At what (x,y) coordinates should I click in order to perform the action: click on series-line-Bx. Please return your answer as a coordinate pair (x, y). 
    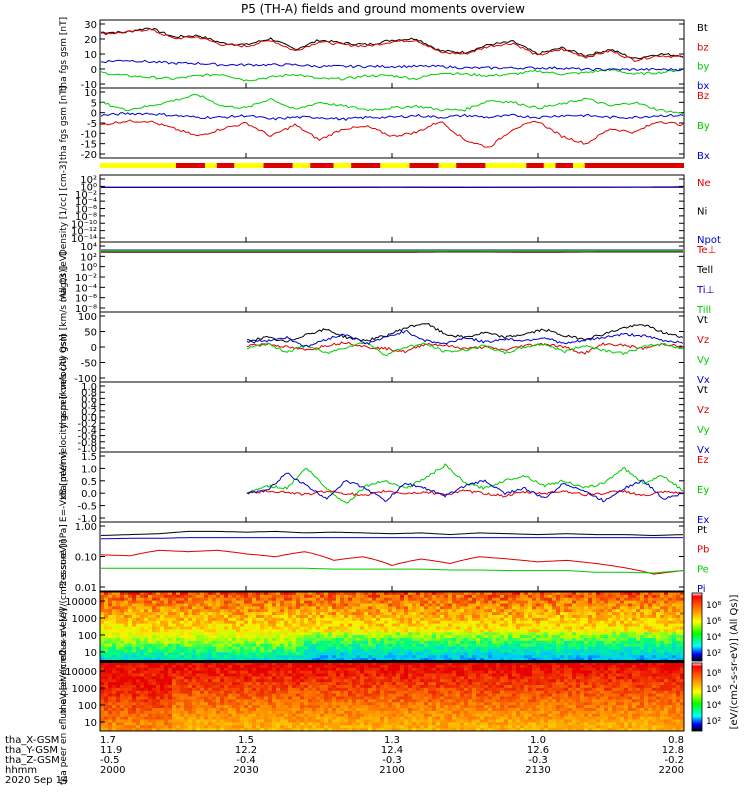
    Looking at the image, I should click on (392, 116).